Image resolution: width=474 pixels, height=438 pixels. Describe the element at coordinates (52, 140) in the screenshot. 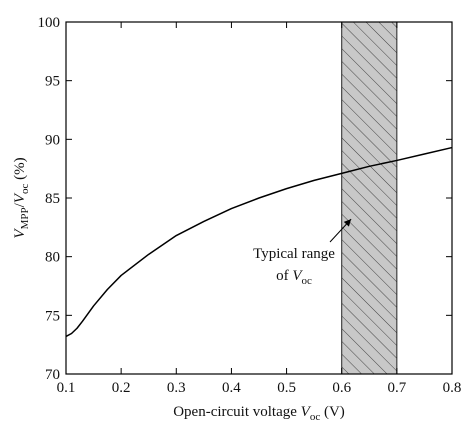

I see `y-tick-label: 90` at that location.